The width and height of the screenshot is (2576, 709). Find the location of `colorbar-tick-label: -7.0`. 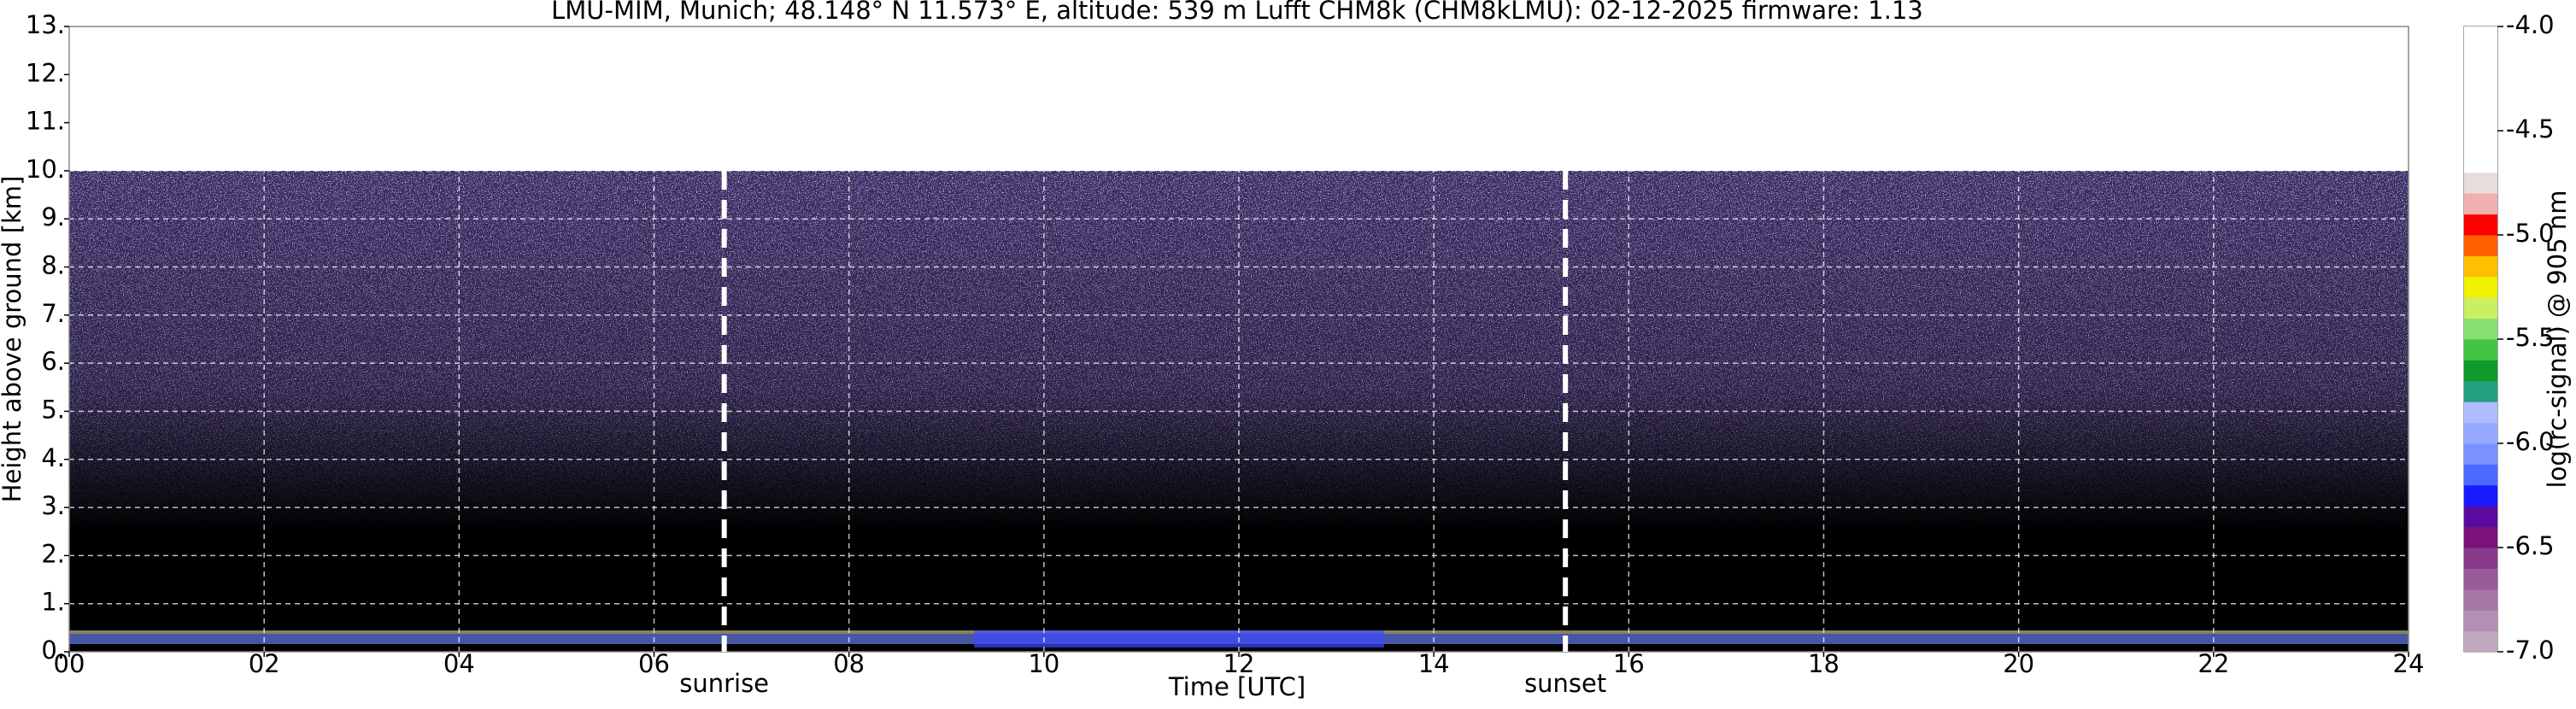

colorbar-tick-label: -7.0 is located at coordinates (2530, 650).